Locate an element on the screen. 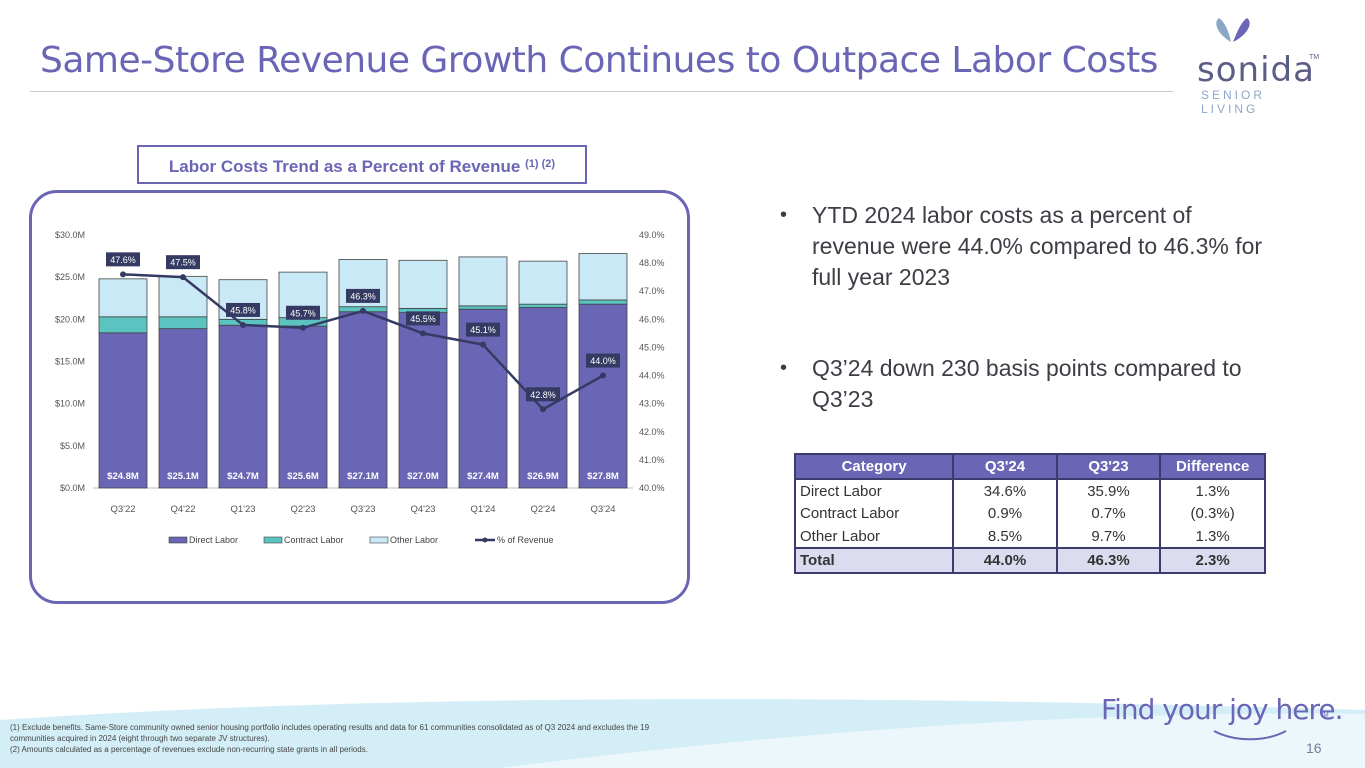  bar-total-label: $26.9M is located at coordinates (543, 476).